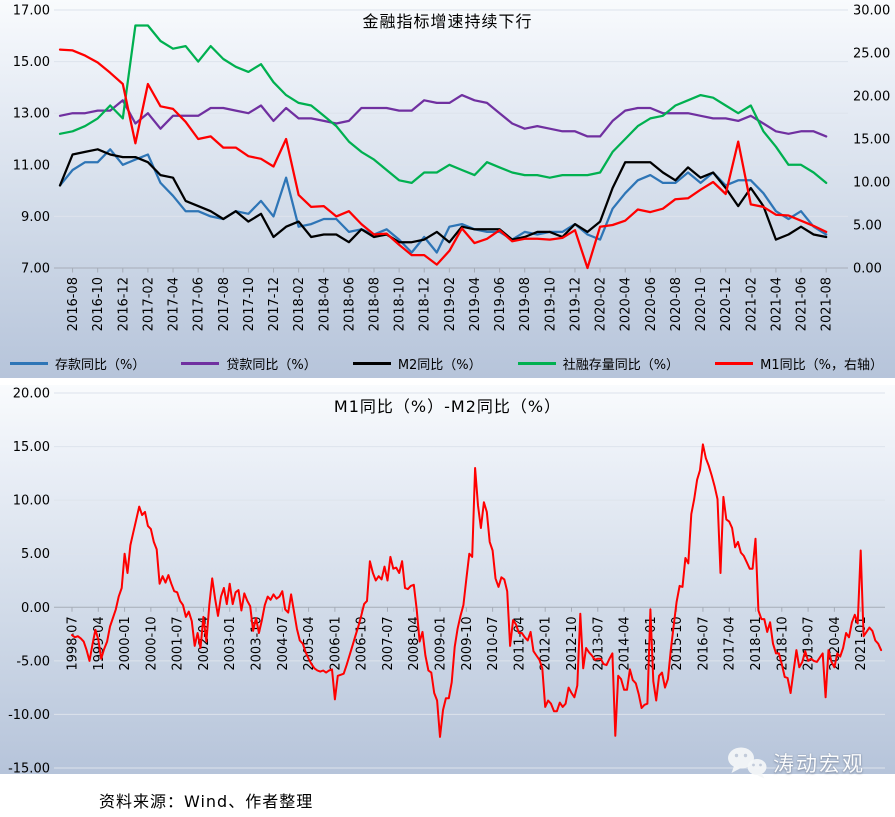 This screenshot has width=895, height=817. What do you see at coordinates (871, 140) in the screenshot?
I see `right-y-tick-label: 15.00` at bounding box center [871, 140].